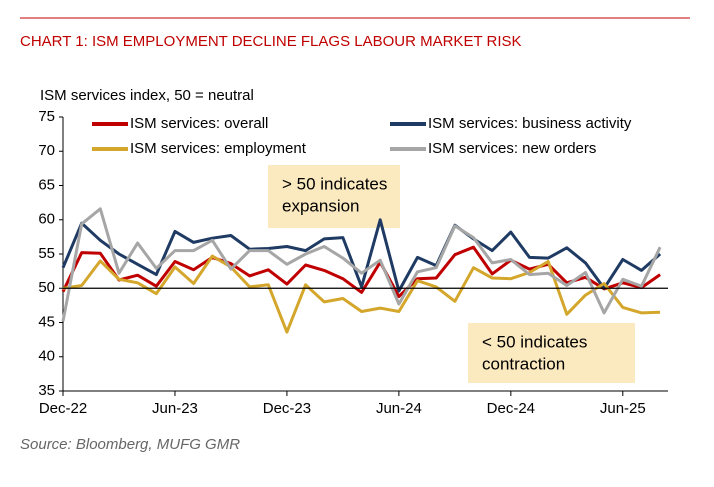 This screenshot has height=487, width=714. Describe the element at coordinates (46, 390) in the screenshot. I see `y-tick-label: 35` at that location.